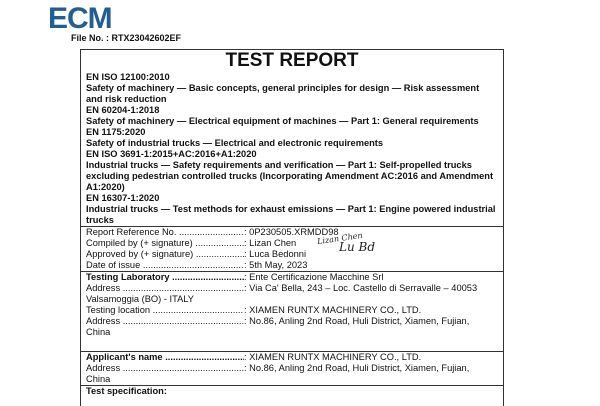 The width and height of the screenshot is (600, 406). What do you see at coordinates (314, 277) in the screenshot?
I see `testing-laboratory: : Ente Certificazione Macchine Srl` at bounding box center [314, 277].